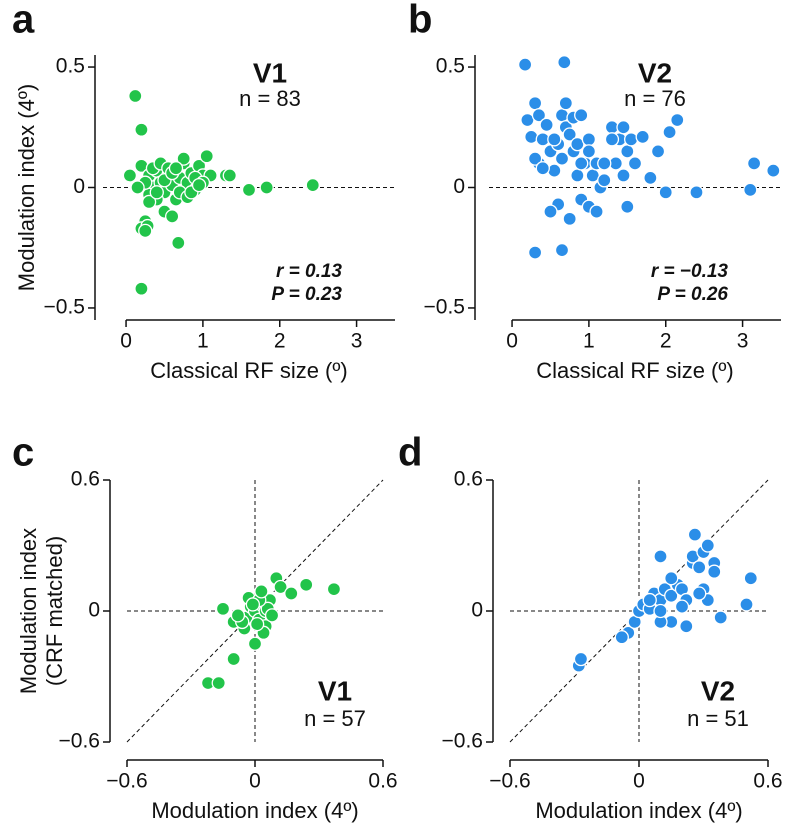 The width and height of the screenshot is (793, 825). What do you see at coordinates (270, 98) in the screenshot?
I see `subtitle: n = 83` at bounding box center [270, 98].